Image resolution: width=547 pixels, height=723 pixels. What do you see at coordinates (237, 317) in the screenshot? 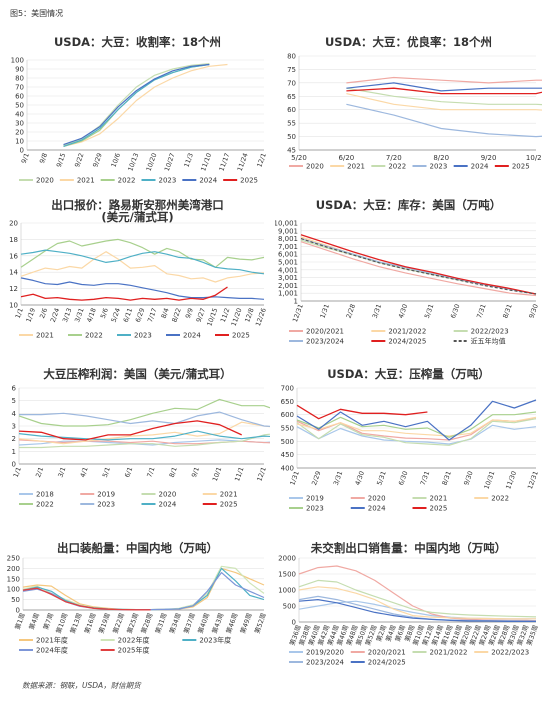
I see `x-tick-label: 11/20` at bounding box center [237, 317].